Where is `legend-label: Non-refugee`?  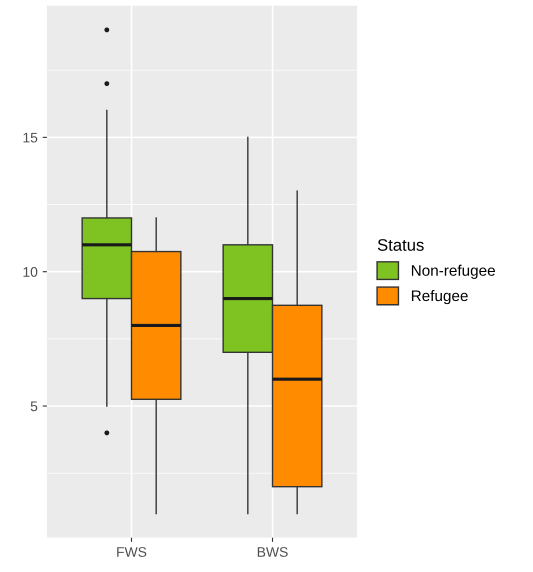 legend-label: Non-refugee is located at coordinates (453, 271).